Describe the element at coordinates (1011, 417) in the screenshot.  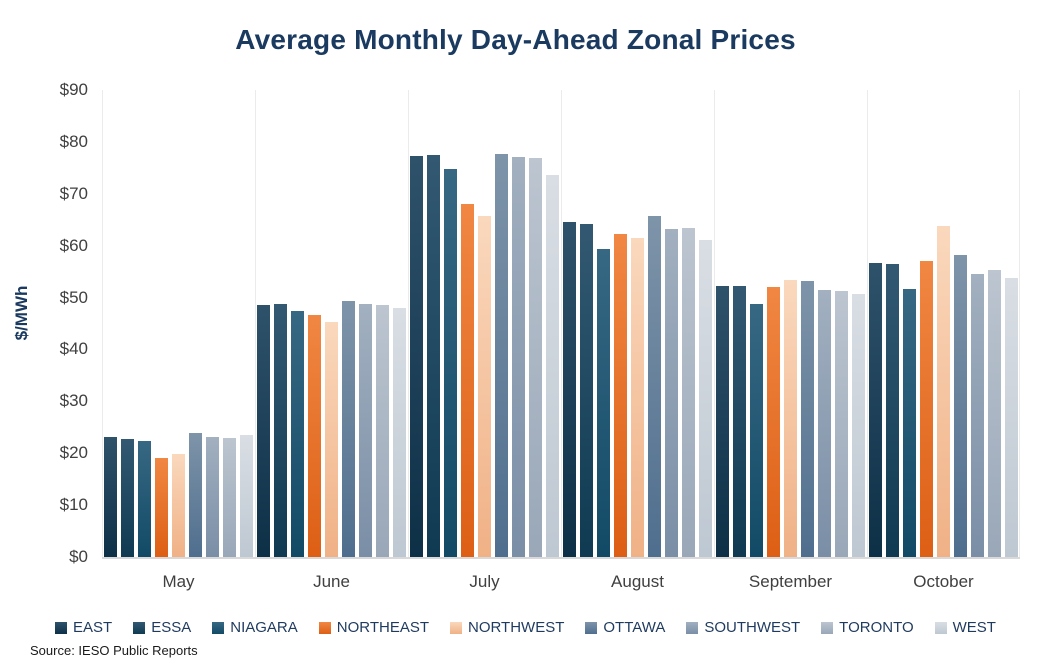
I see `bar-west-october` at that location.